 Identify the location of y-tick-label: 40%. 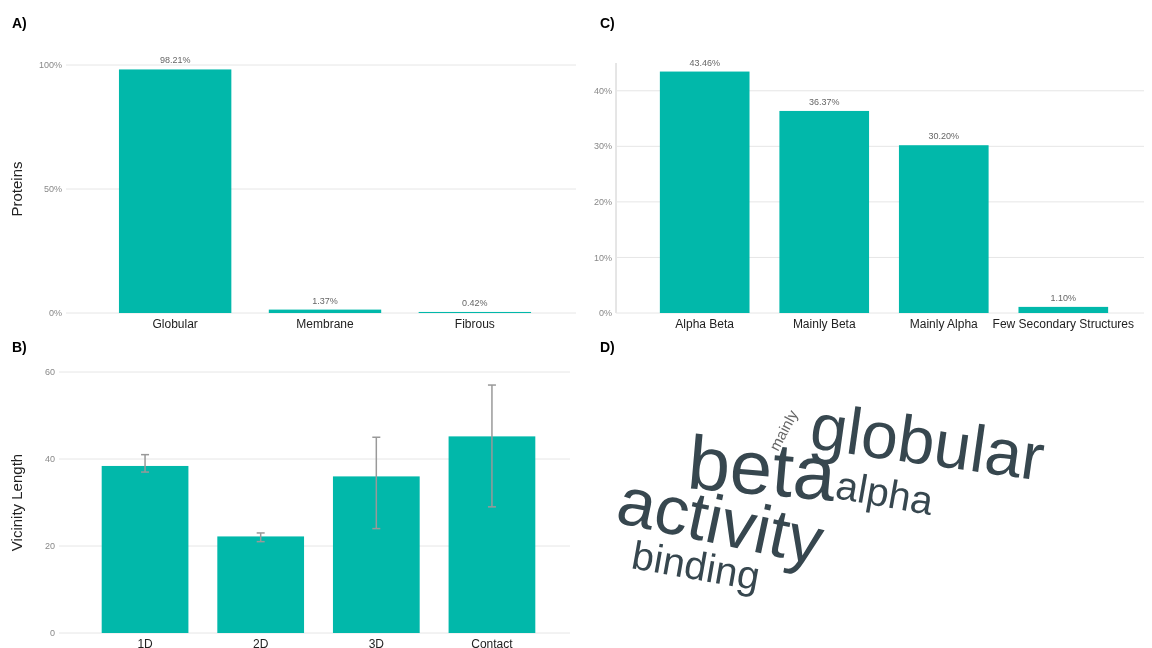
(602, 90).